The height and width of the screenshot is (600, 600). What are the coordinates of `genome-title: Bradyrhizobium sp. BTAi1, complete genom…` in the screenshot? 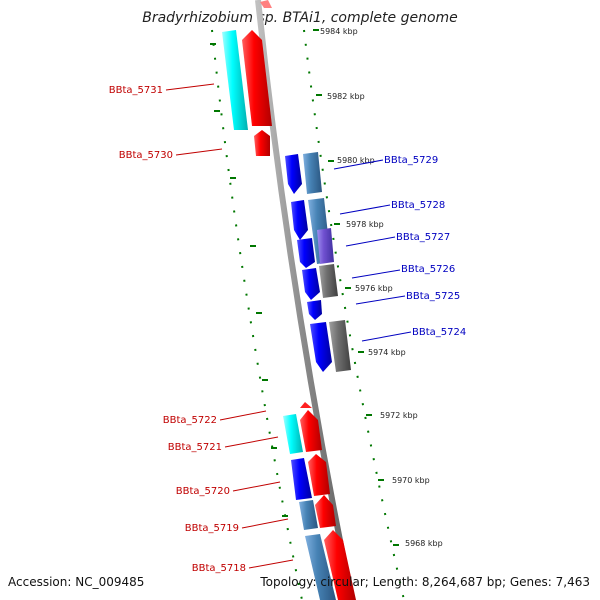 It's located at (300, 18).